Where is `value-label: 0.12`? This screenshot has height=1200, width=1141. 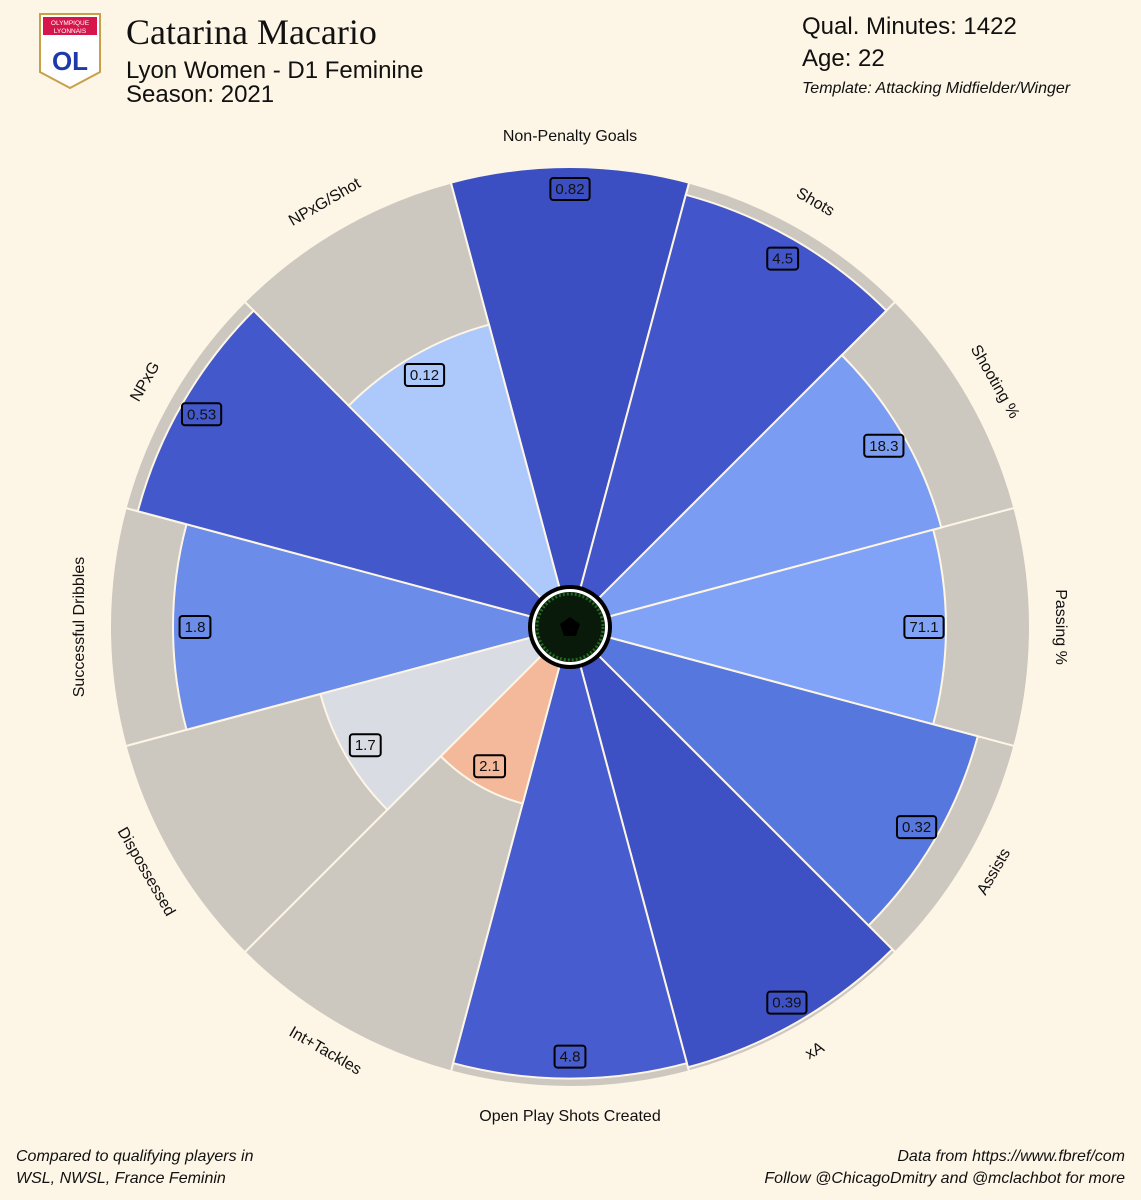 value-label: 0.12 is located at coordinates (424, 374).